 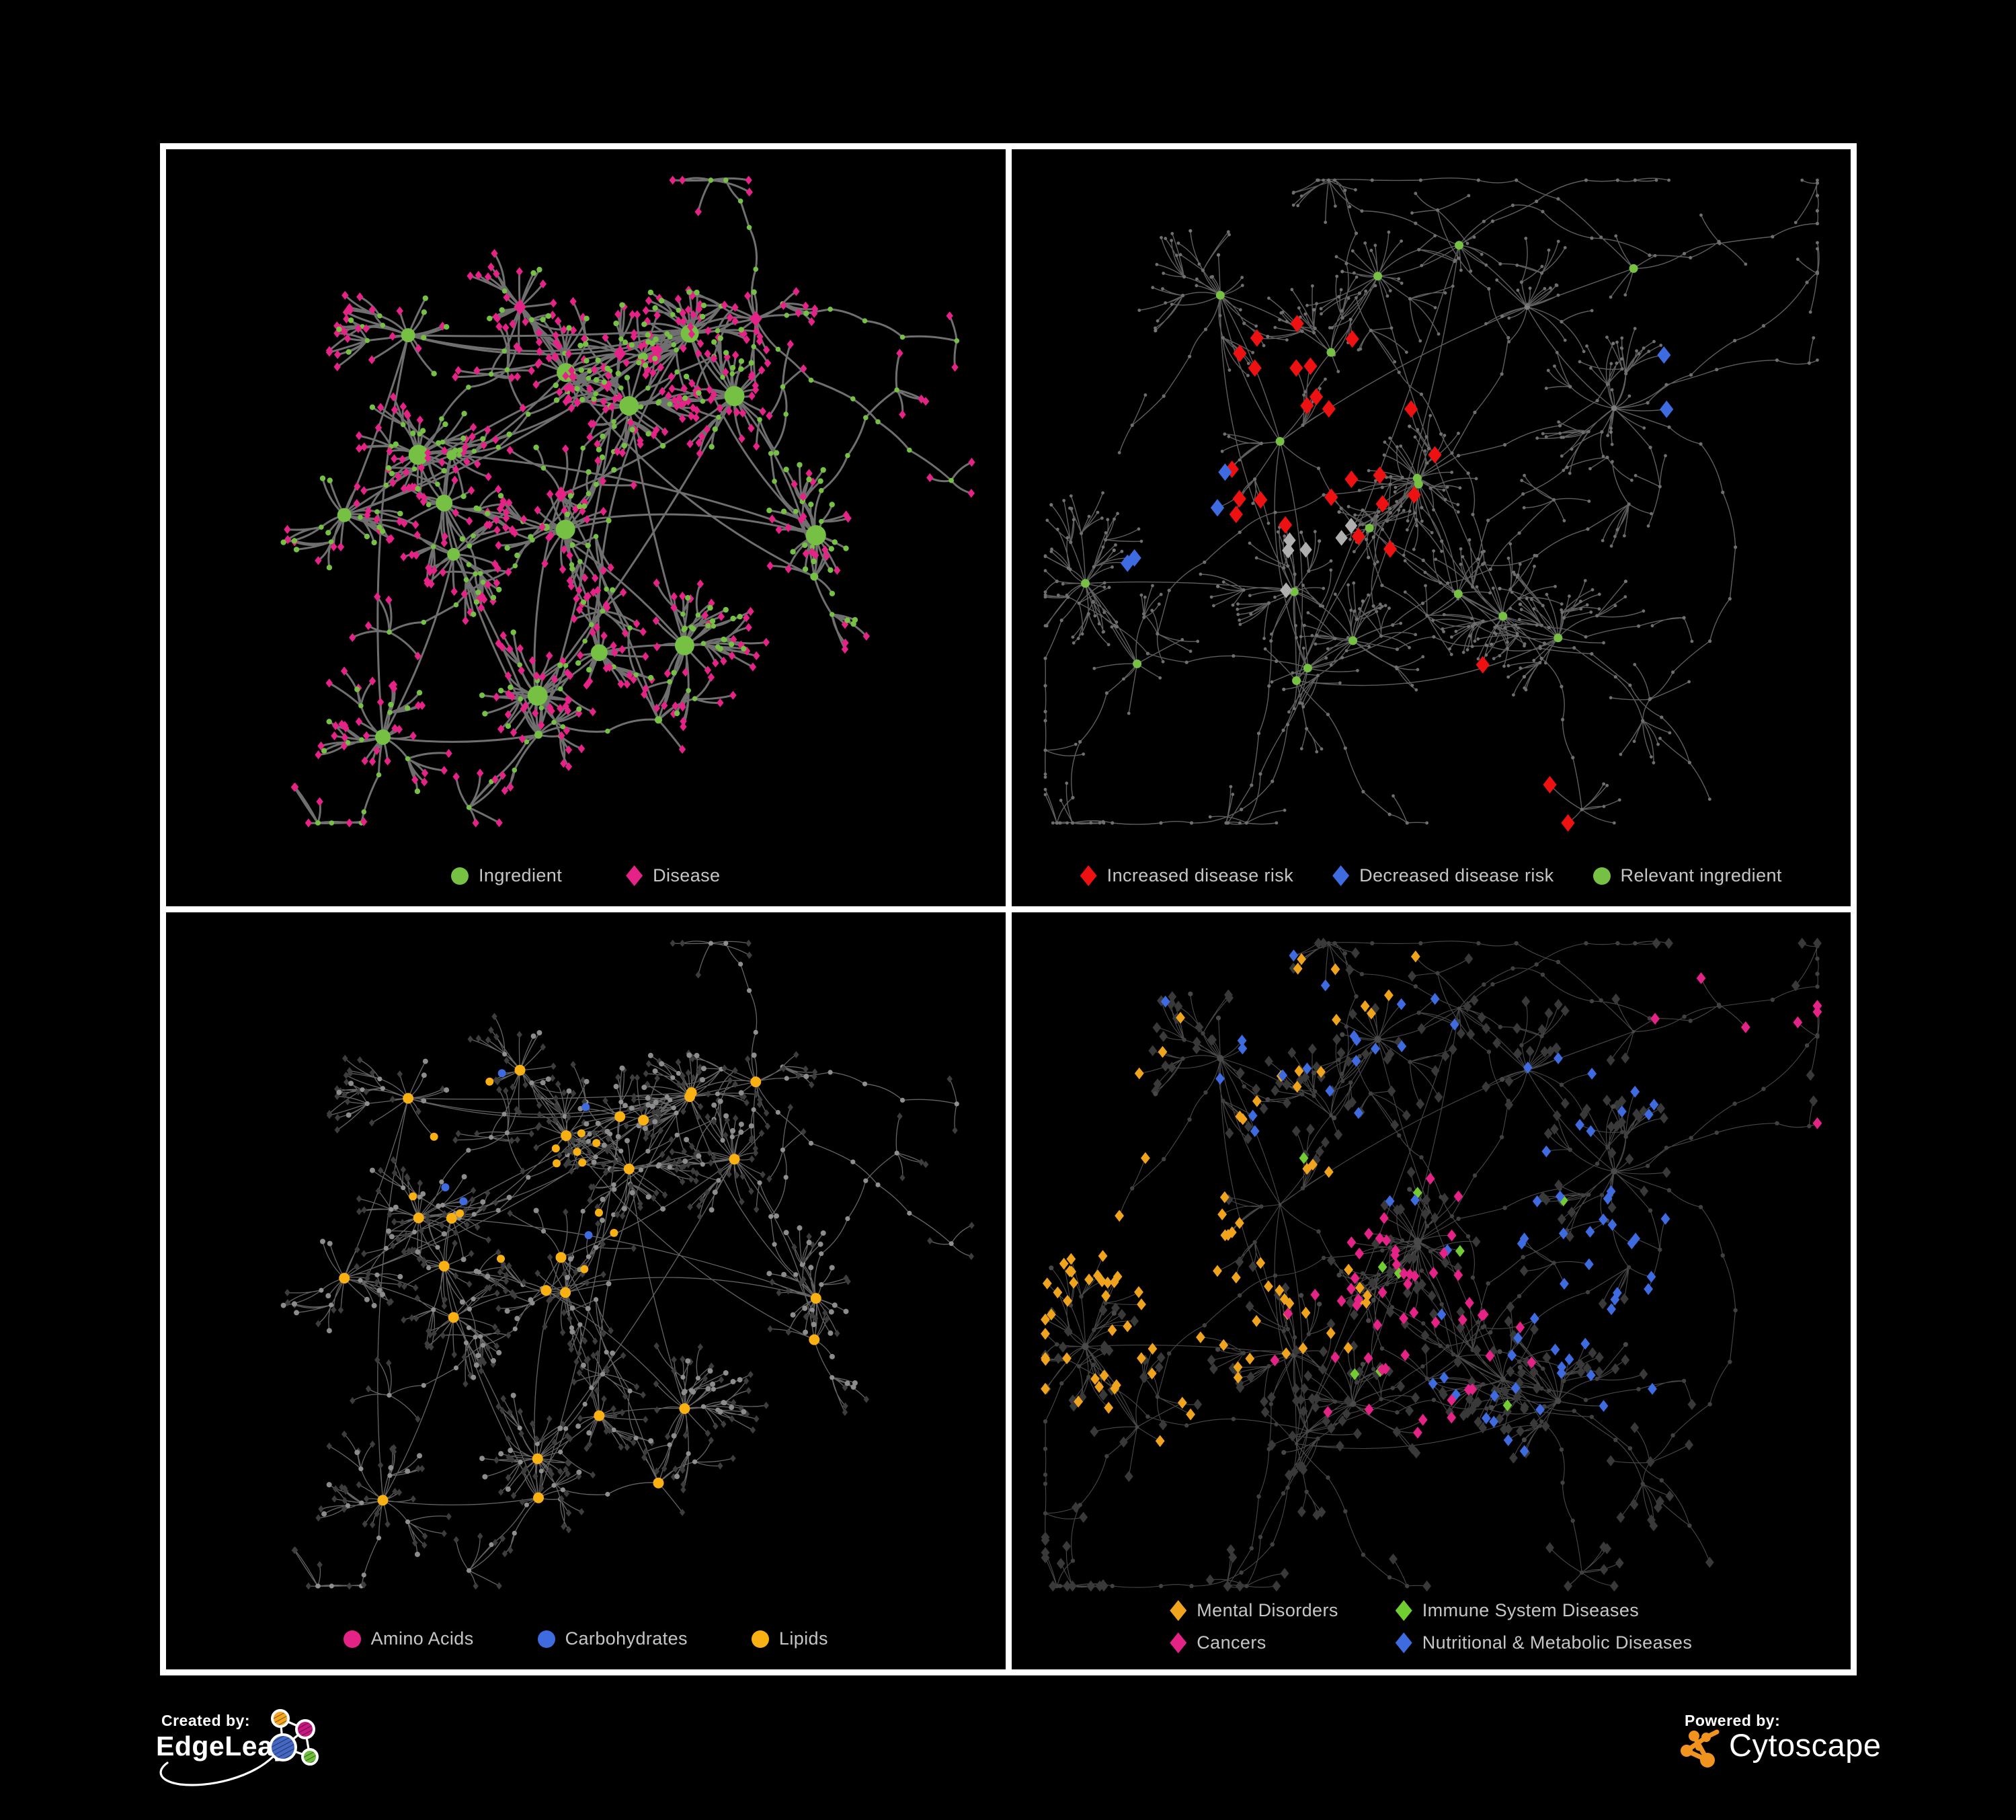 I want to click on legend-label-cancers: Cancers, so click(x=1231, y=1642).